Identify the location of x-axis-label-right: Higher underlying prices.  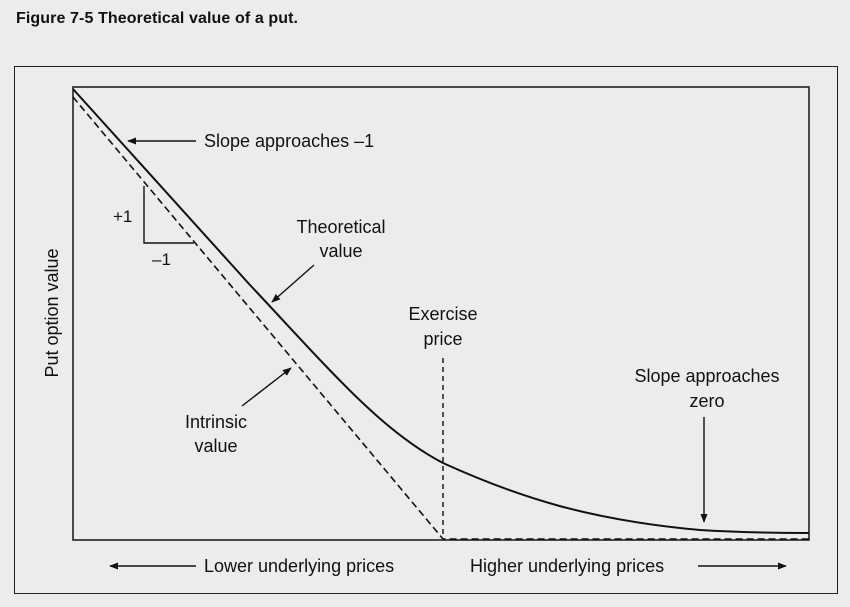
(567, 566).